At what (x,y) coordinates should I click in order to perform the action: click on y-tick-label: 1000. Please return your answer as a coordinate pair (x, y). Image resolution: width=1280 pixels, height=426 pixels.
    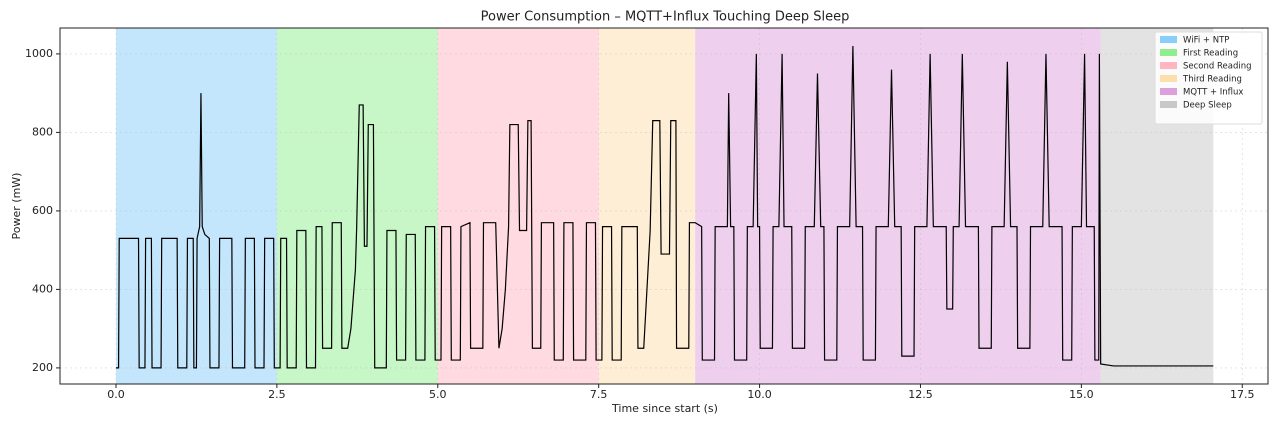
    Looking at the image, I should click on (39, 53).